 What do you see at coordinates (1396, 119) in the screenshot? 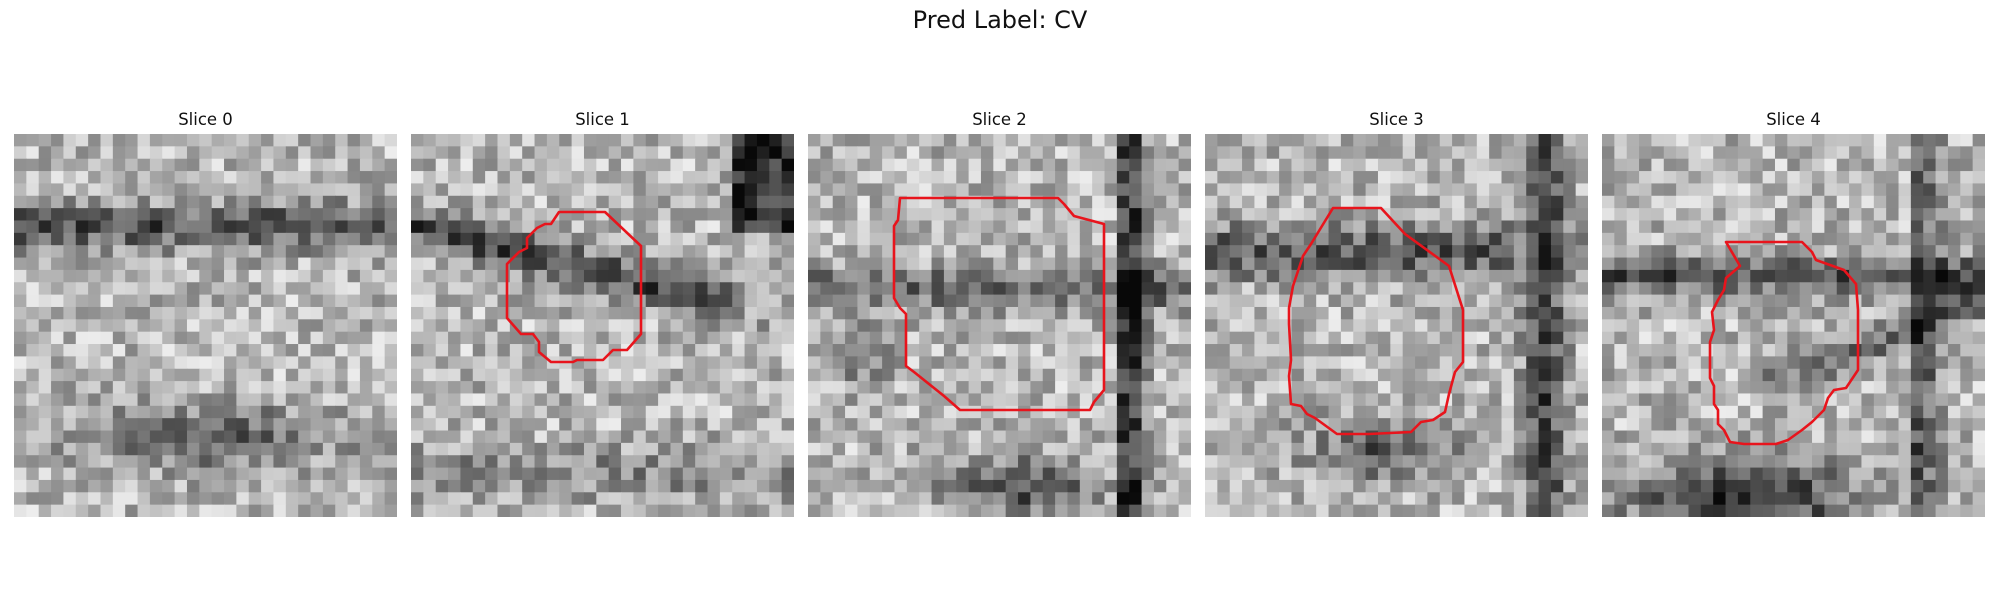
I see `slice-3-title: Slice 3` at bounding box center [1396, 119].